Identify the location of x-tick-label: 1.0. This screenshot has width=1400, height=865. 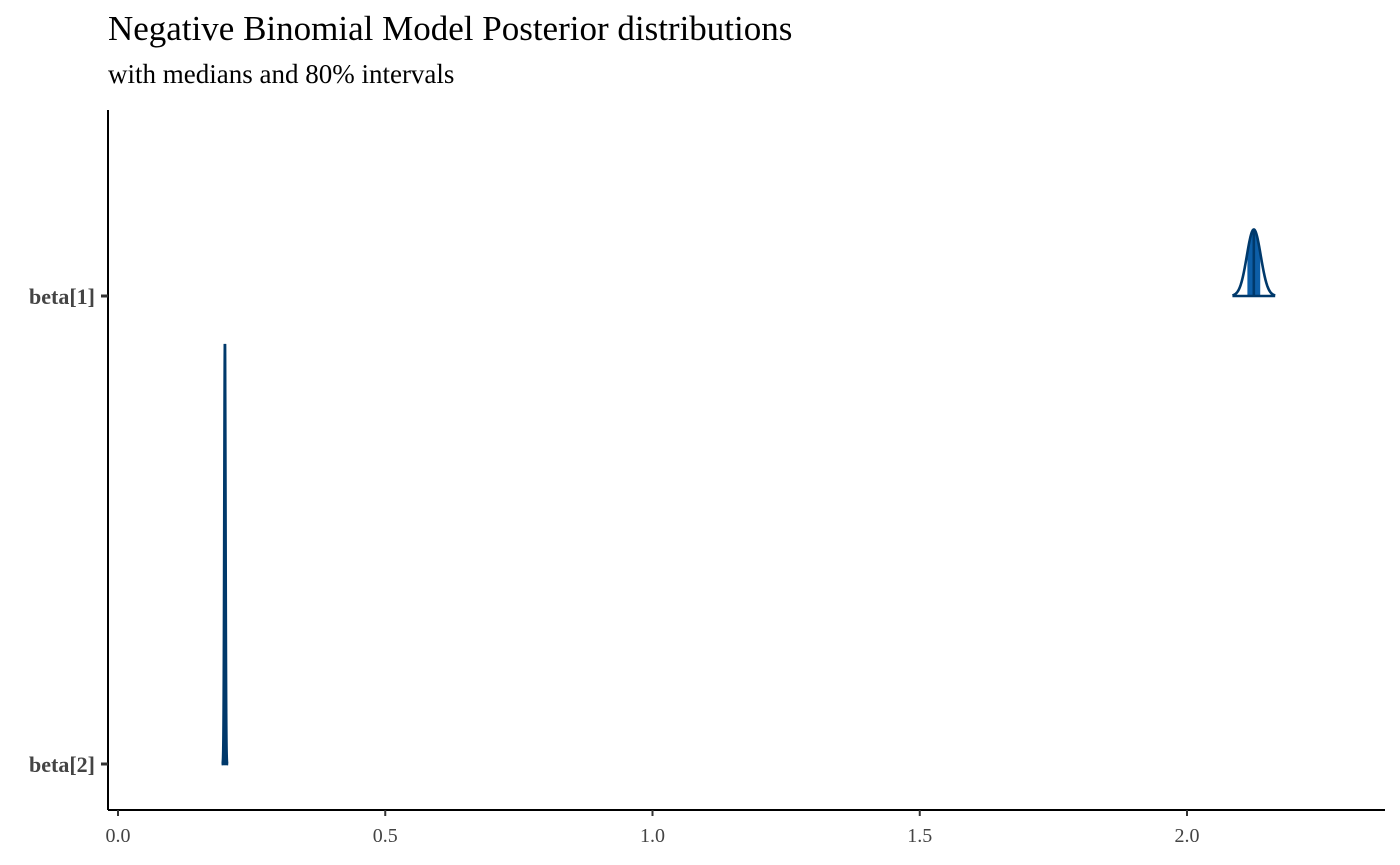
(652, 836).